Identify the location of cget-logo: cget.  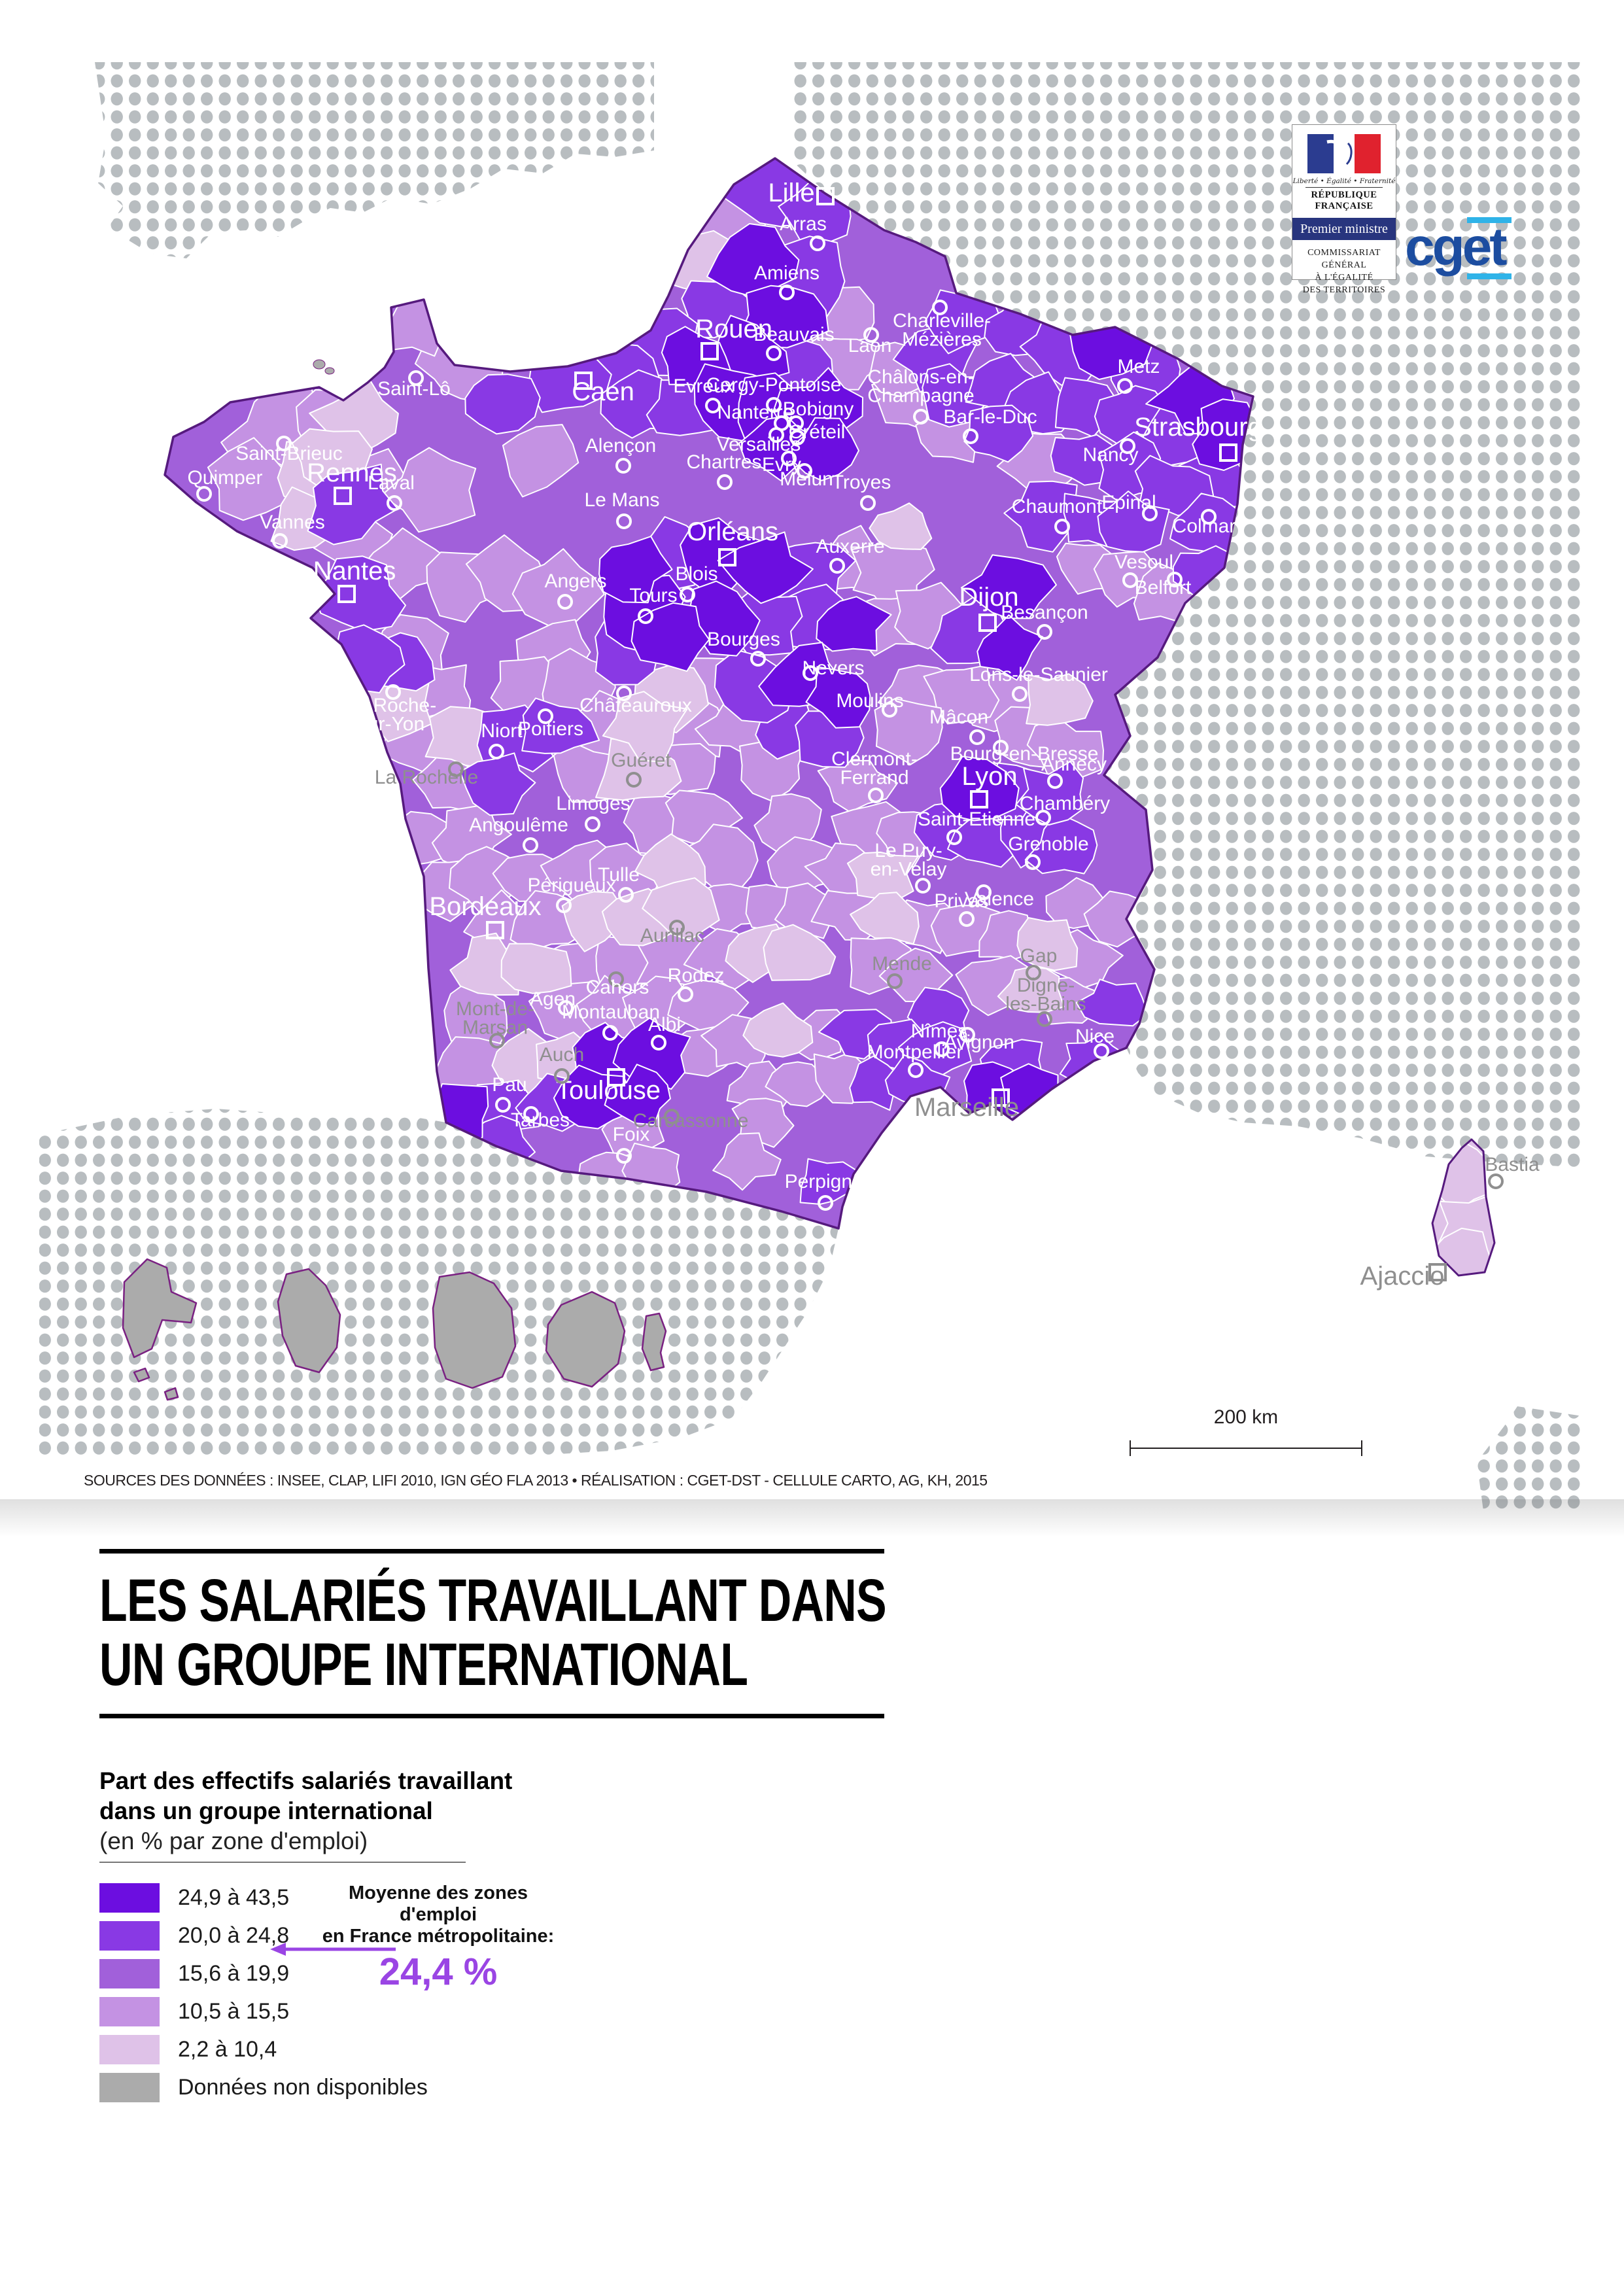
(1470, 252).